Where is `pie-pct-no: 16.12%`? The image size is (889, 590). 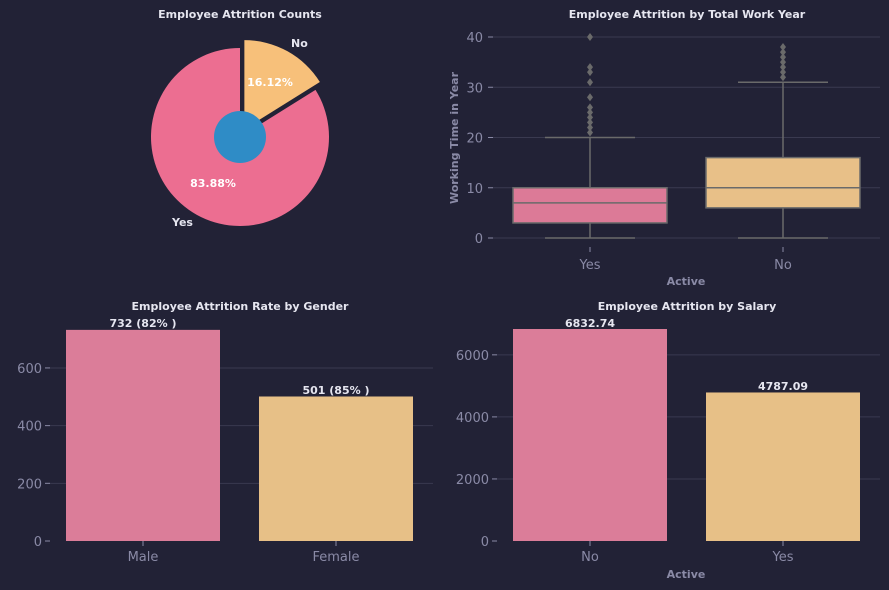 pie-pct-no: 16.12% is located at coordinates (270, 82).